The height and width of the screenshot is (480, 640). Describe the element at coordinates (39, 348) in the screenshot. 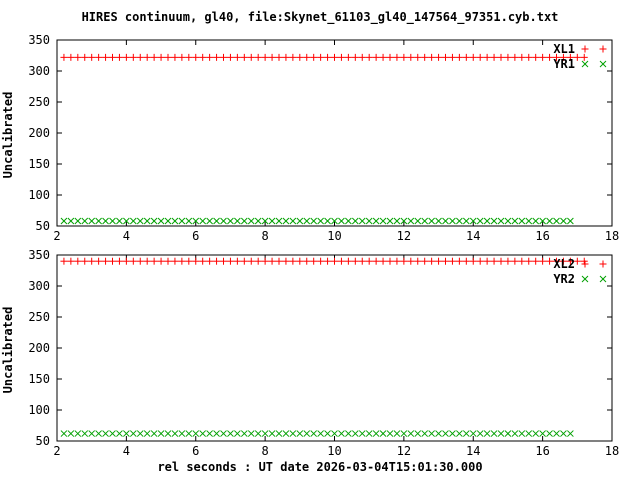

I see `y-tick-label: 200` at that location.